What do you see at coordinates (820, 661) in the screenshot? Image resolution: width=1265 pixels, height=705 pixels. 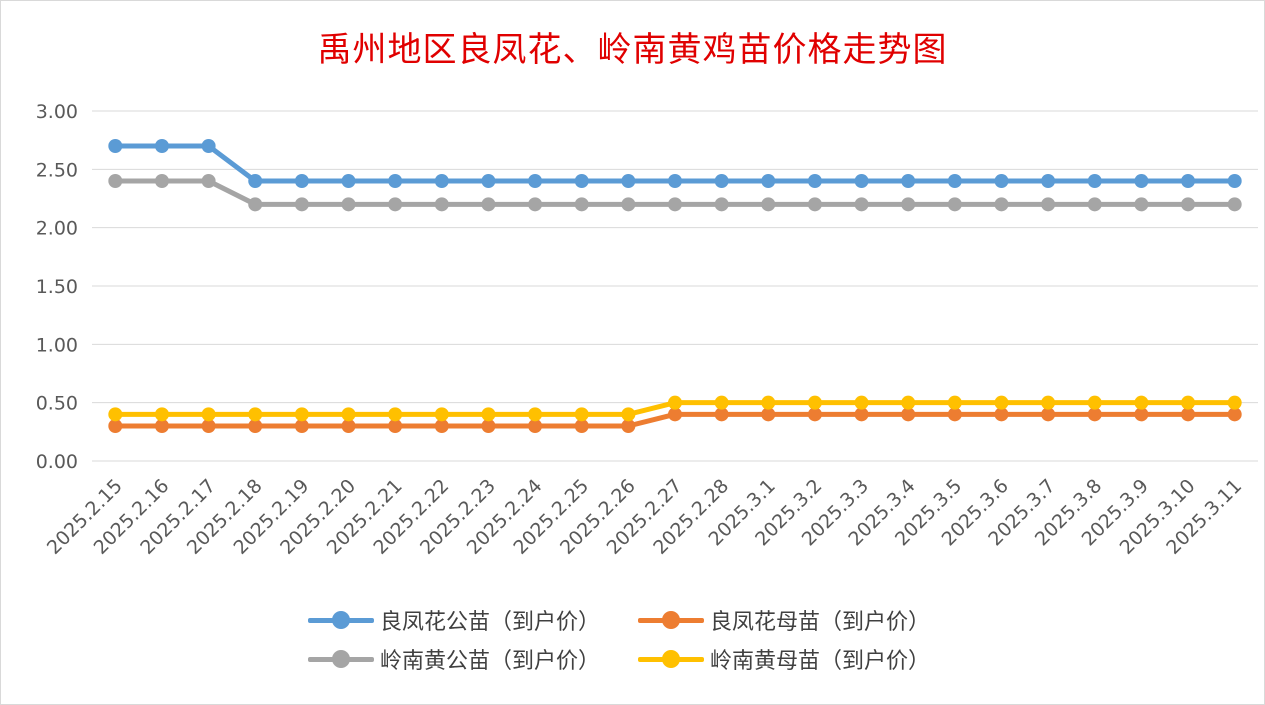 I see `legend-label: 岭南黄母苗（到户价）` at bounding box center [820, 661].